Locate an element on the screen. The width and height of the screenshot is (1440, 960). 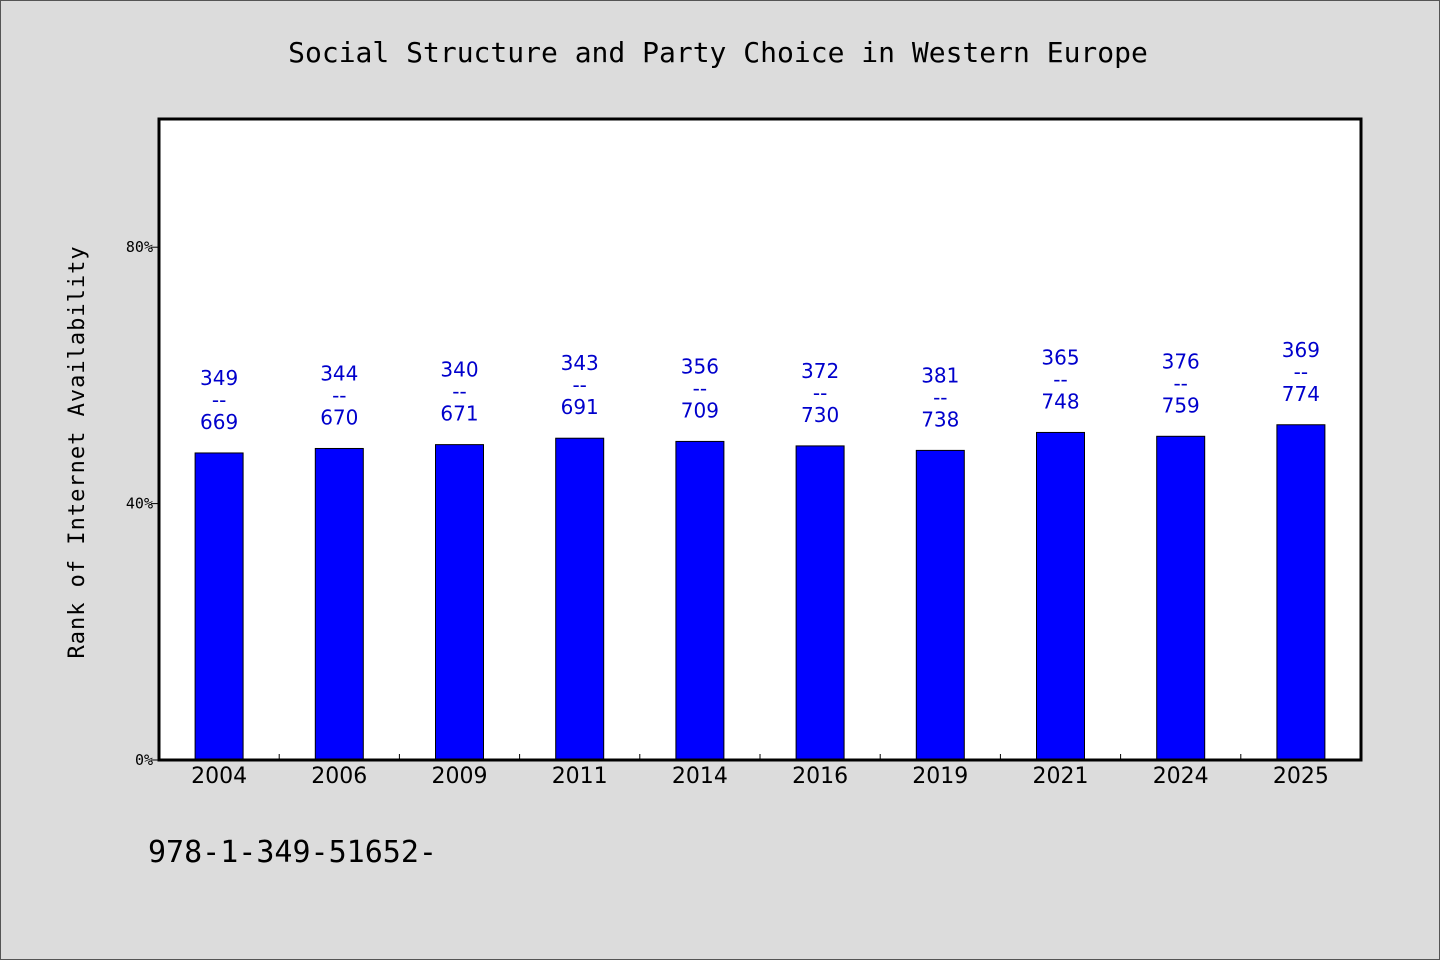
y-tick-label-40: 40% is located at coordinates (139, 504).